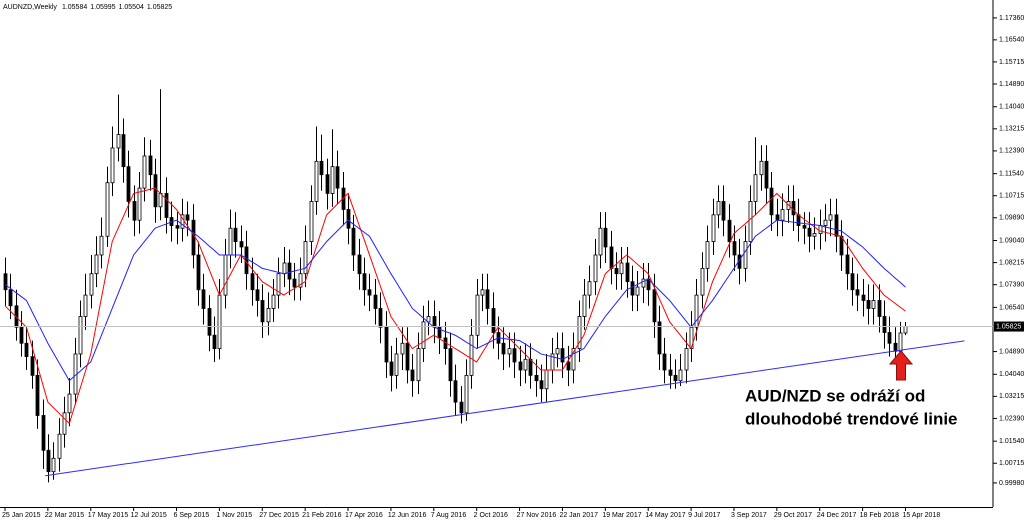 Image resolution: width=1024 pixels, height=522 pixels. I want to click on x-tick-label: 18 Feb 2018, so click(879, 515).